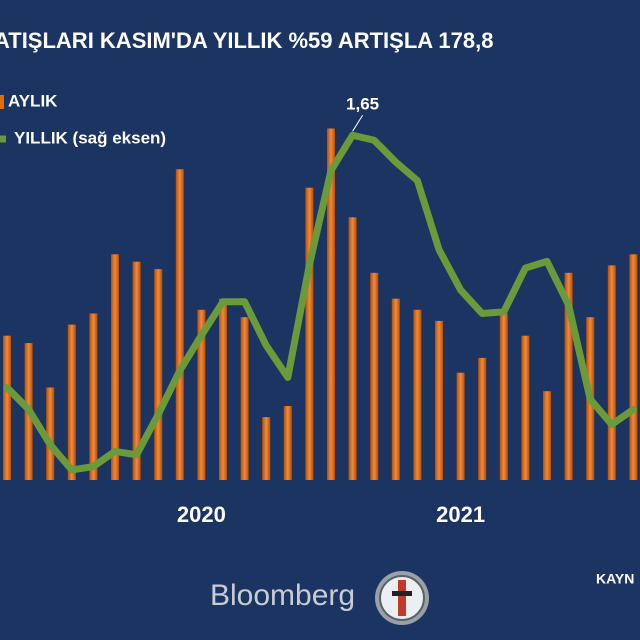  What do you see at coordinates (402, 598) in the screenshot?
I see `logo` at bounding box center [402, 598].